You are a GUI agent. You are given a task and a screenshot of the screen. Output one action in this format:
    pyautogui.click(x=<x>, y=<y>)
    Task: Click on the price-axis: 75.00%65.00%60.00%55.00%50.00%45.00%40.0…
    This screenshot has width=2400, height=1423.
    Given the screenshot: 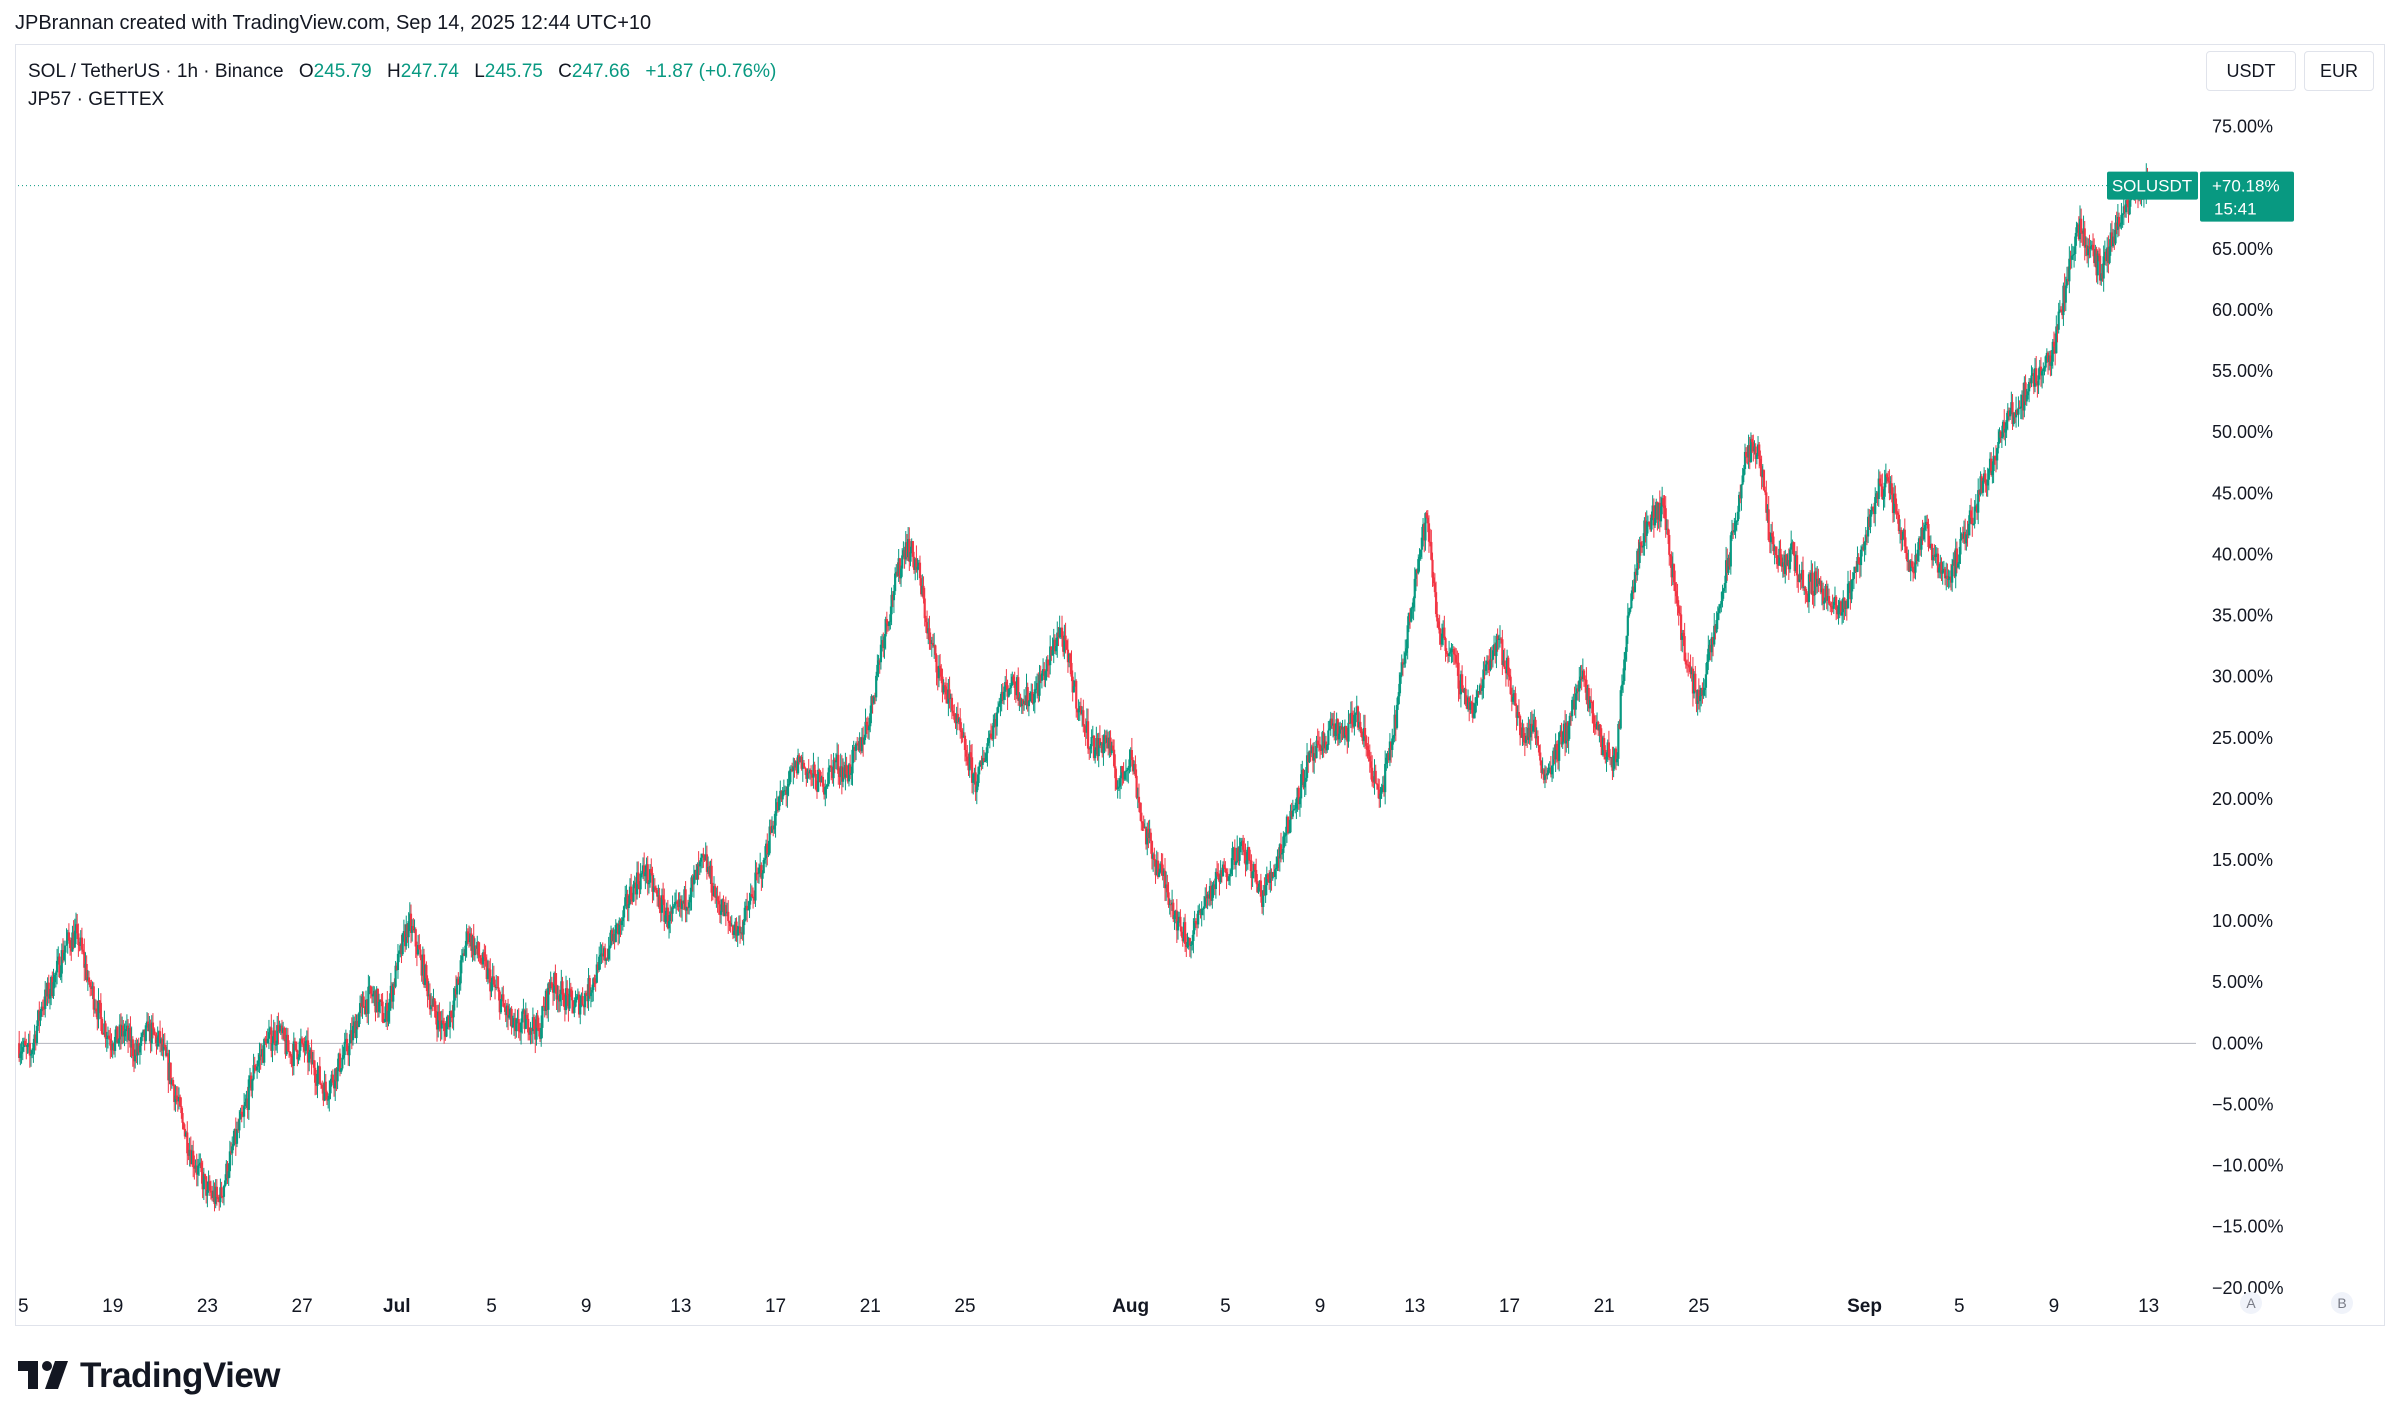 What is the action you would take?
    pyautogui.click(x=2248, y=707)
    